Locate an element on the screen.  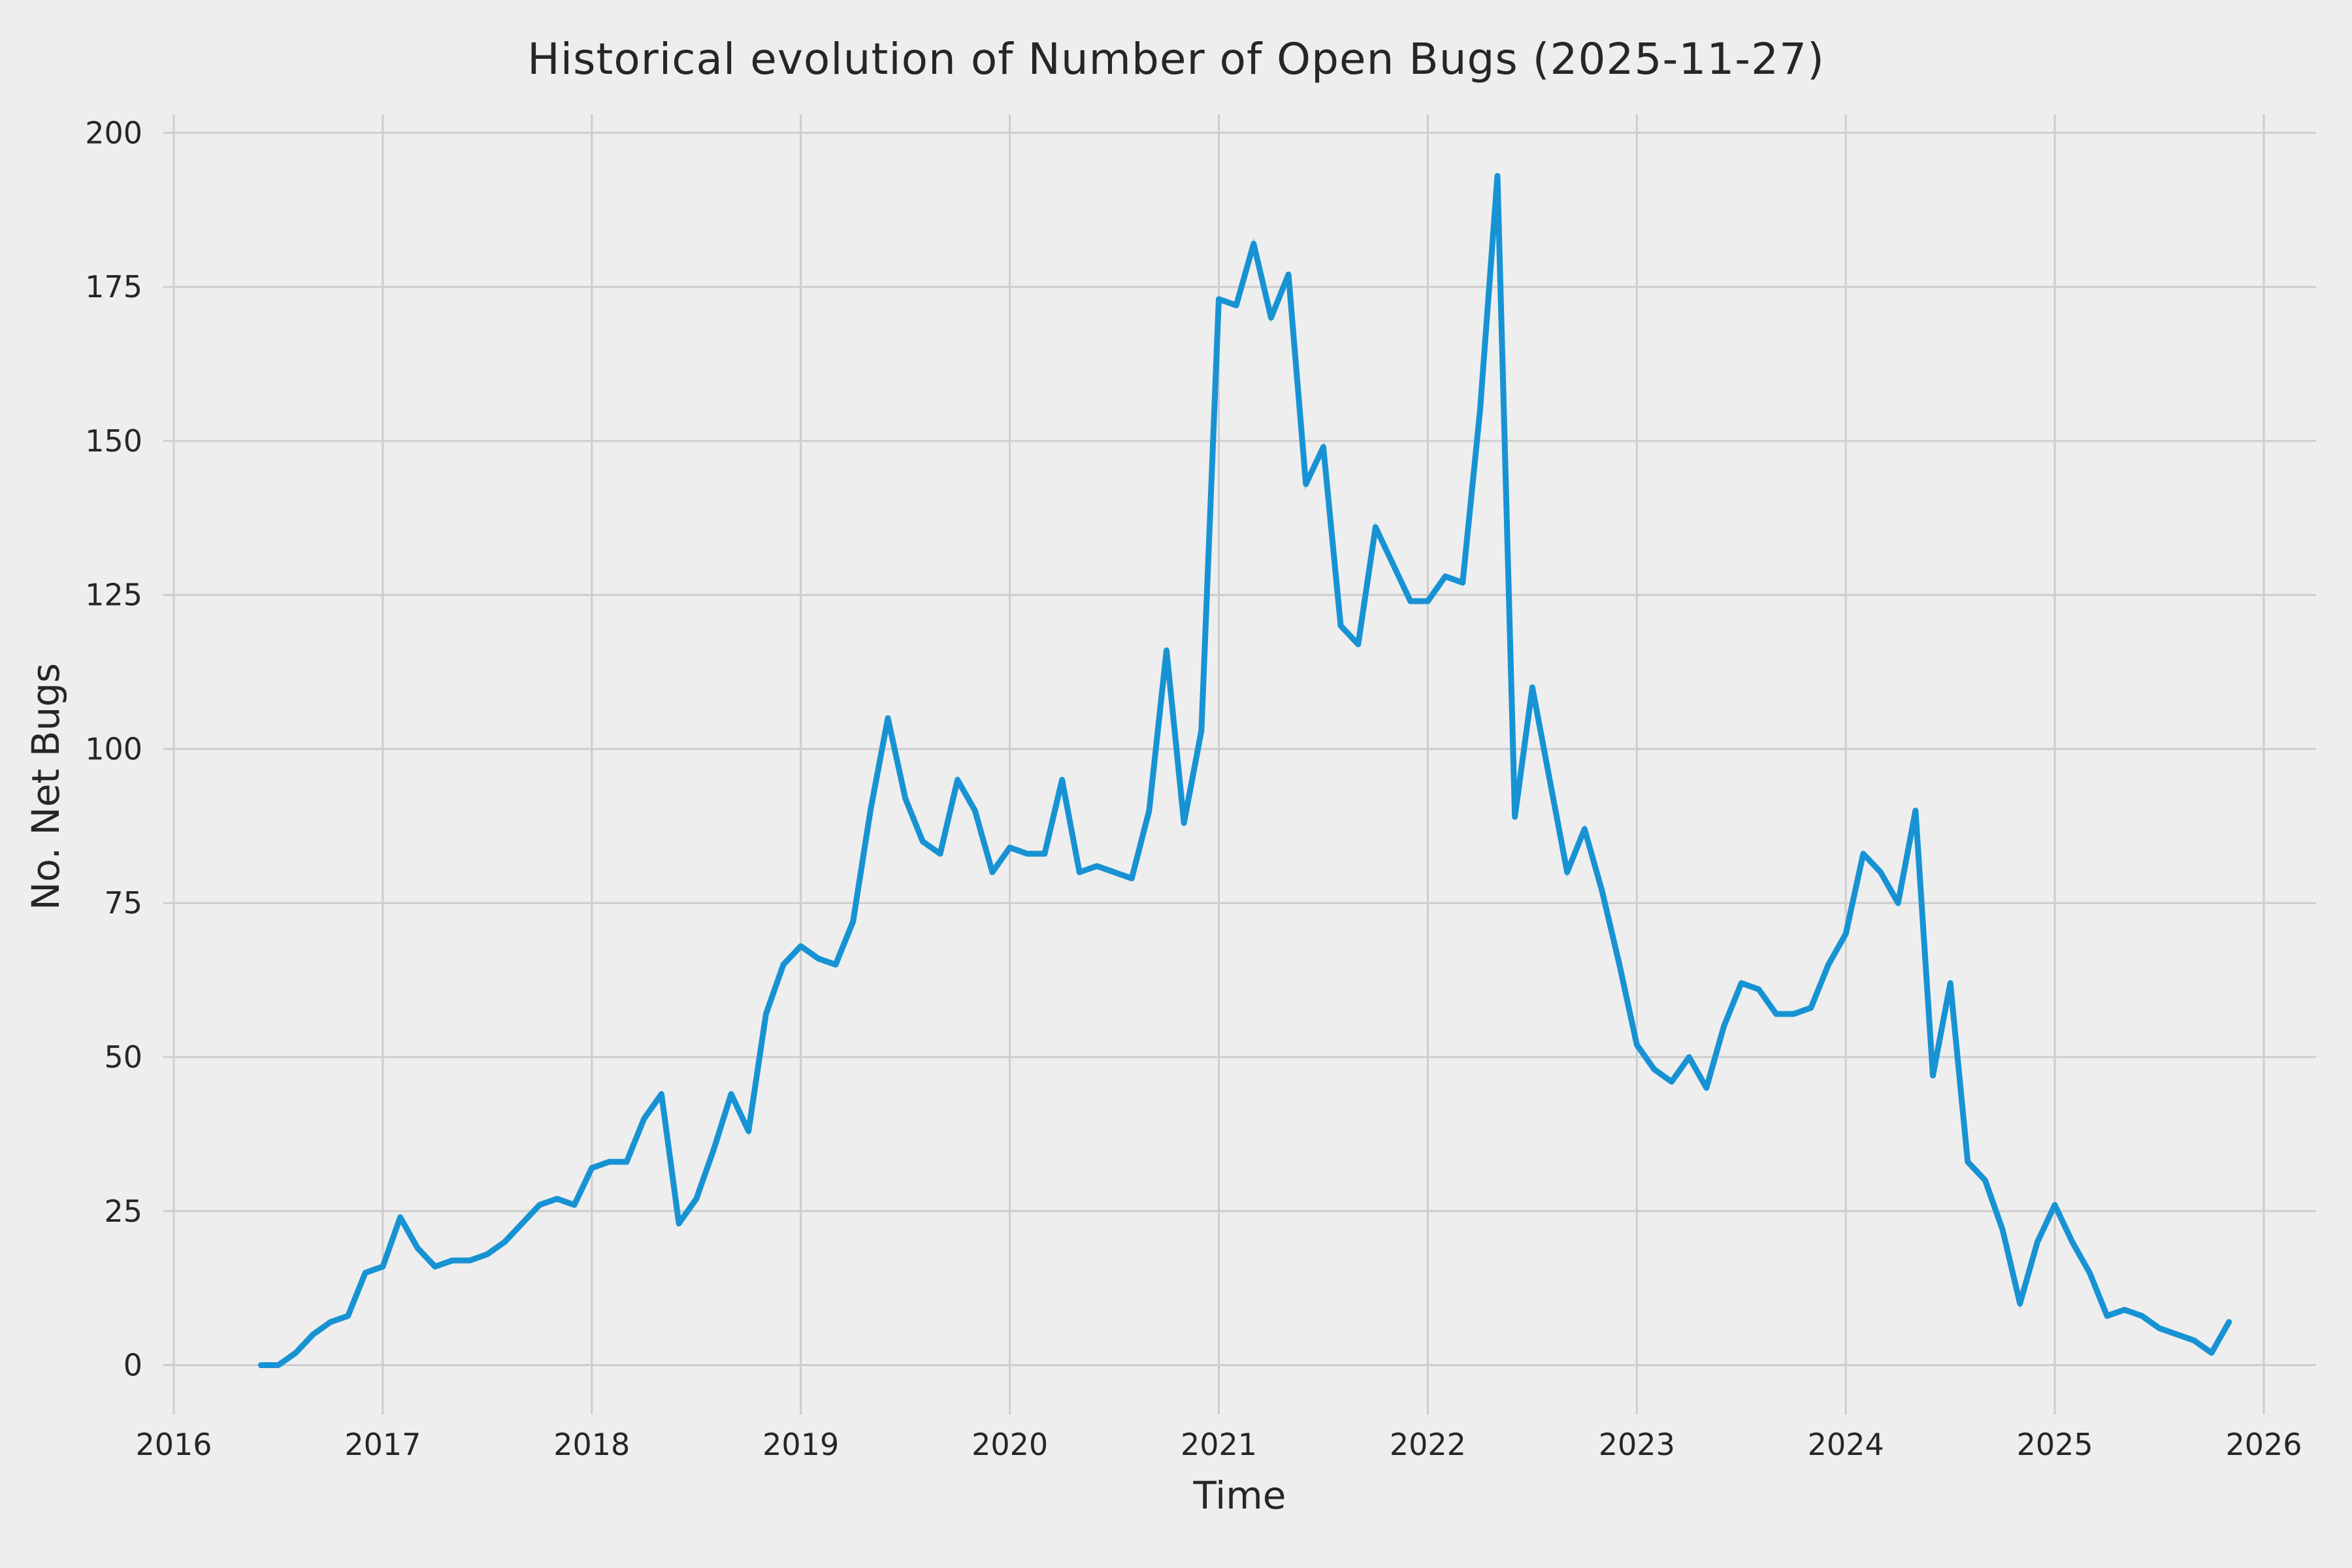
x-tick-label: 2026 is located at coordinates (2263, 1444).